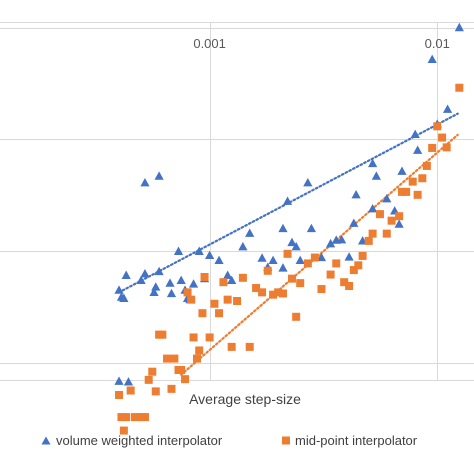 This screenshot has width=474, height=474. What do you see at coordinates (286, 440) in the screenshot?
I see `legend-square-marker` at bounding box center [286, 440].